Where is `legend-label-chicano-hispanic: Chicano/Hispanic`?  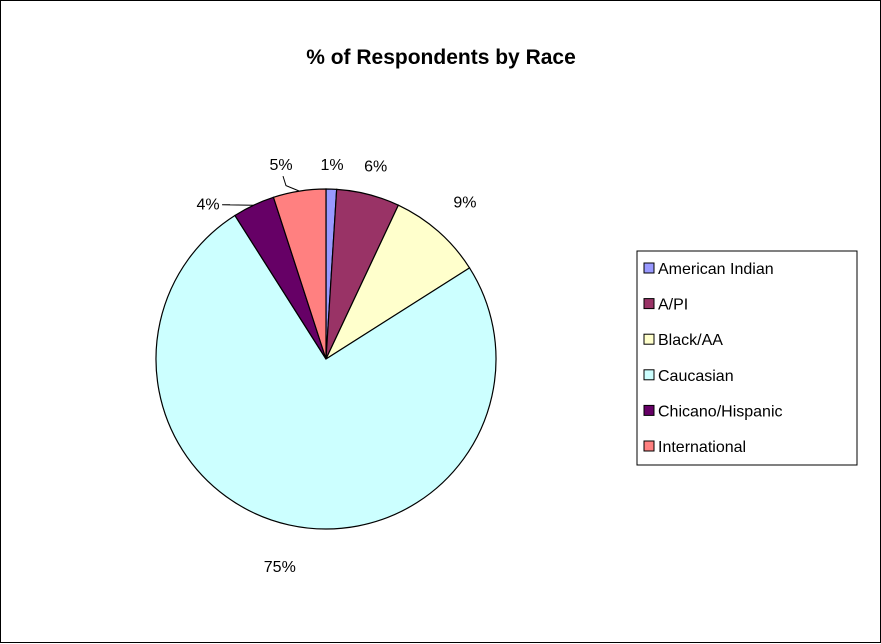
legend-label-chicano-hispanic: Chicano/Hispanic is located at coordinates (720, 411).